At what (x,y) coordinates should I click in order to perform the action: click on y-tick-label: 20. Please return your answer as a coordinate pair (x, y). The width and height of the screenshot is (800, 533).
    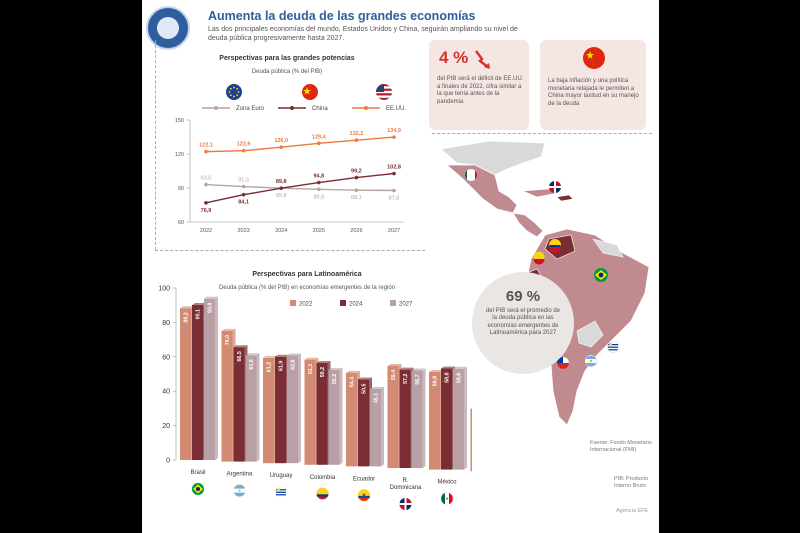
    Looking at the image, I should click on (166, 426).